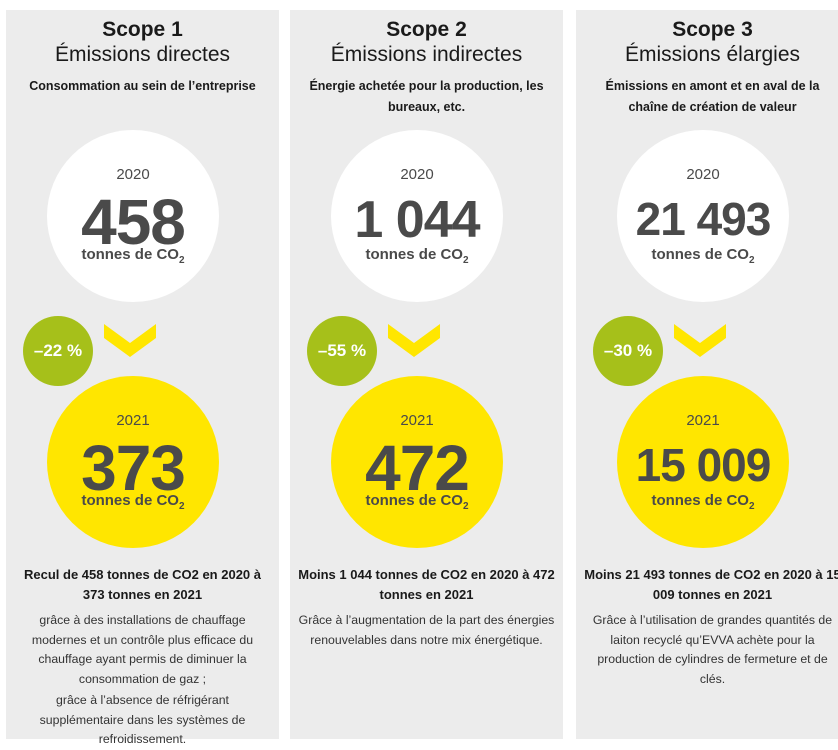  What do you see at coordinates (417, 468) in the screenshot?
I see `emissions-value: 472` at bounding box center [417, 468].